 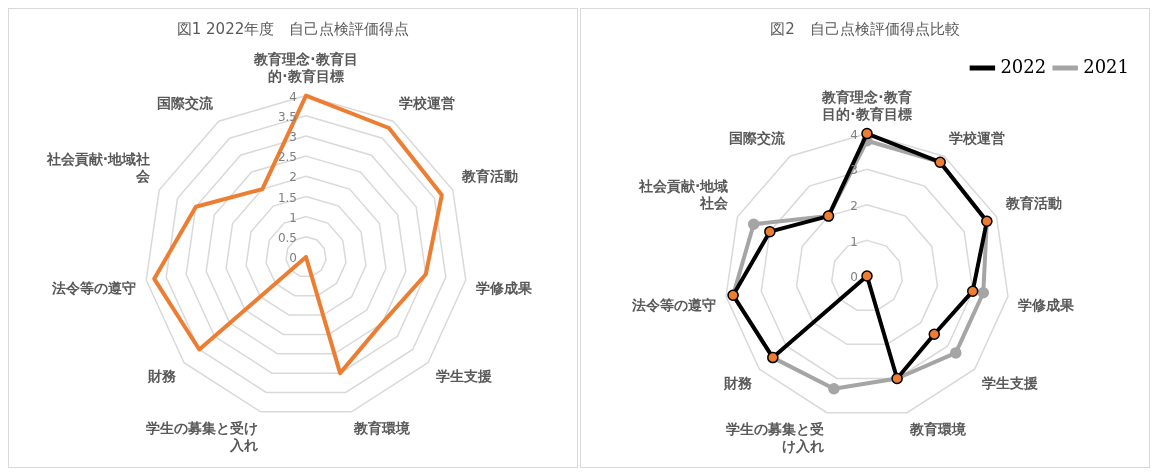 I want to click on chart-title: 図1 2022年度 自己点検評価得点, so click(x=293, y=28).